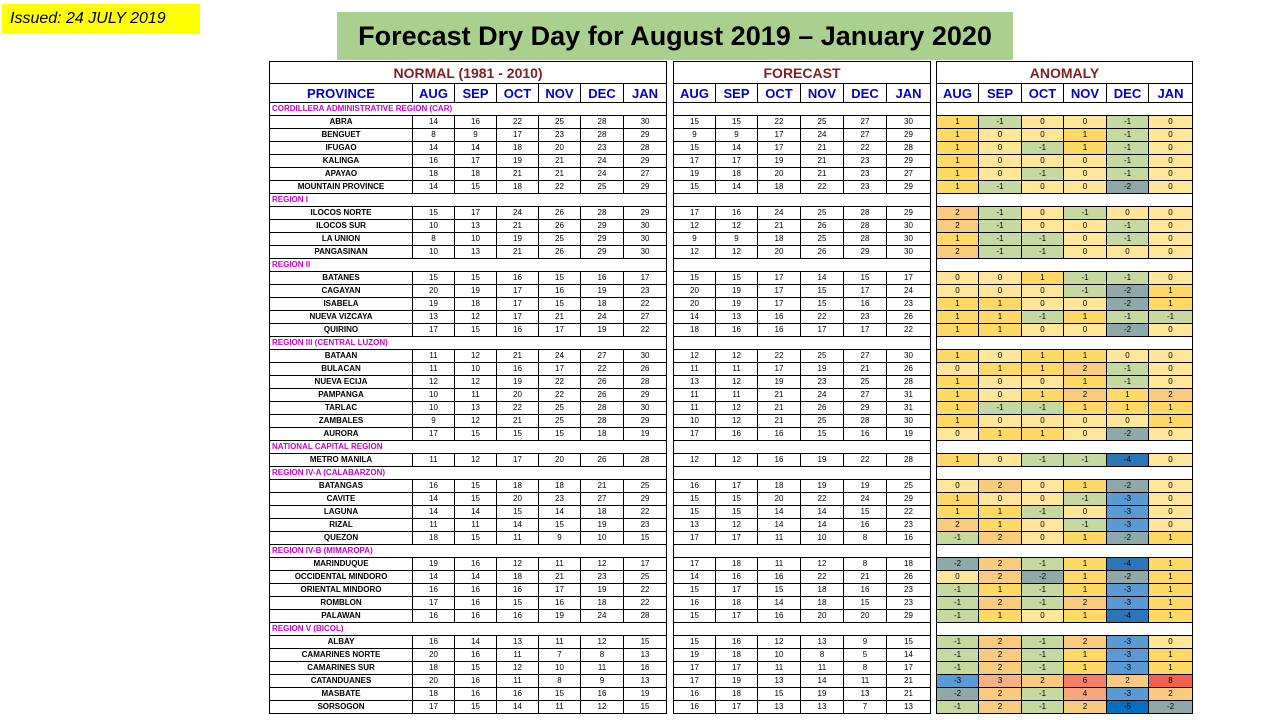 Image resolution: width=1280 pixels, height=720 pixels. What do you see at coordinates (341, 93) in the screenshot?
I see `province-column-header: PROVINCE` at bounding box center [341, 93].